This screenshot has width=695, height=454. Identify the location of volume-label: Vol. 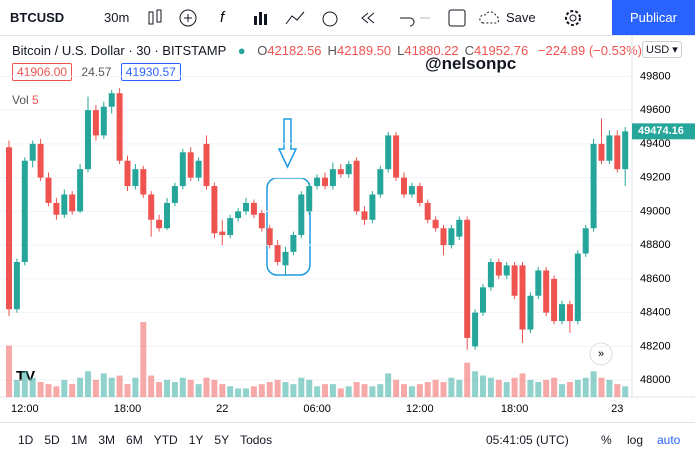
(20, 100).